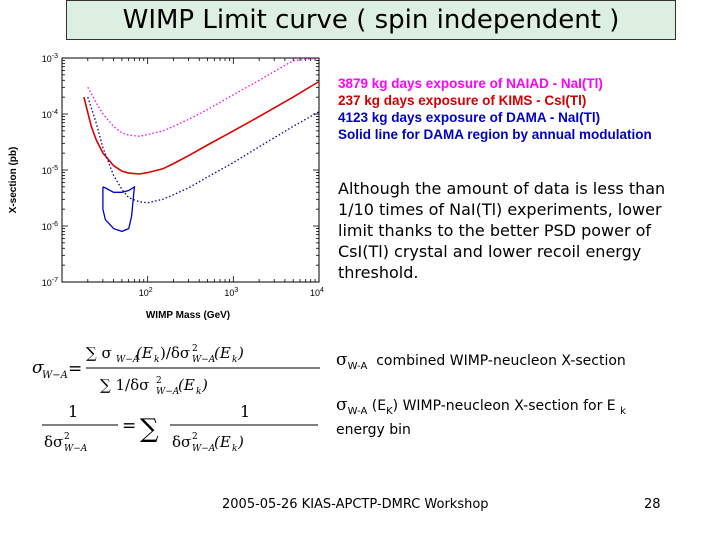 This screenshot has height=540, width=720. What do you see at coordinates (124, 385) in the screenshot?
I see `svg-text: ∑ 1/δσ` at bounding box center [124, 385].